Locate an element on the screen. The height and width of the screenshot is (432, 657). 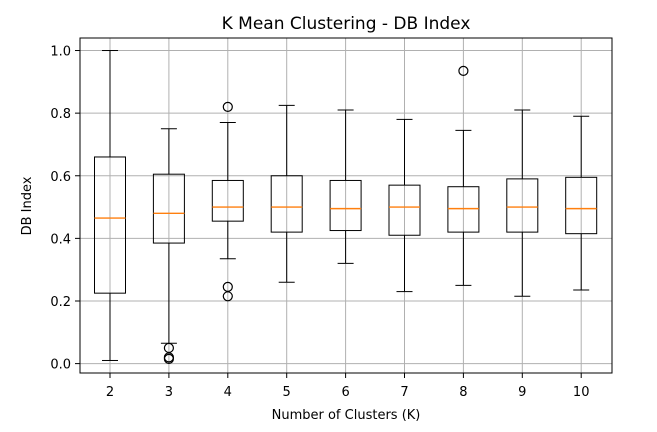
x-tick-label: 6 is located at coordinates (345, 392).